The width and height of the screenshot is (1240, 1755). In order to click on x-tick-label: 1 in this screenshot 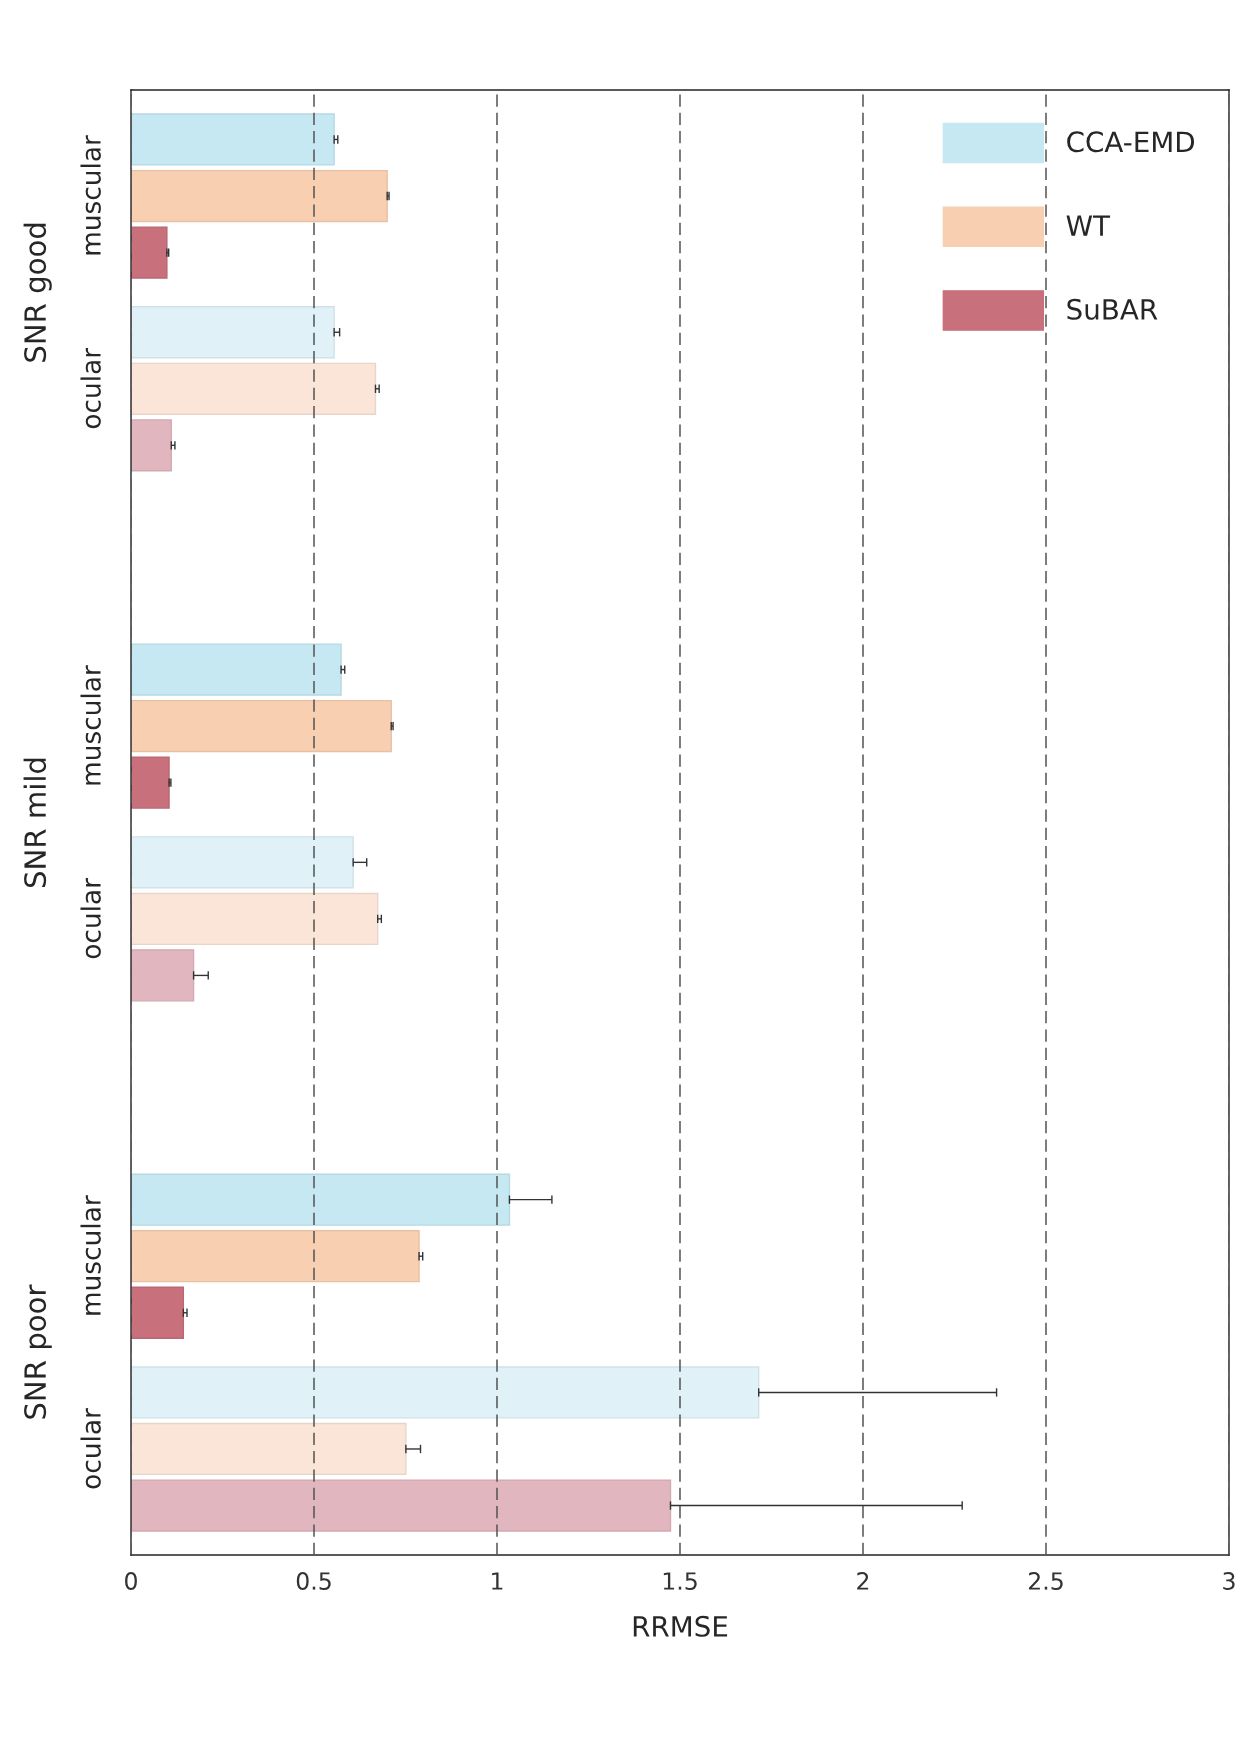, I will do `click(497, 1581)`.